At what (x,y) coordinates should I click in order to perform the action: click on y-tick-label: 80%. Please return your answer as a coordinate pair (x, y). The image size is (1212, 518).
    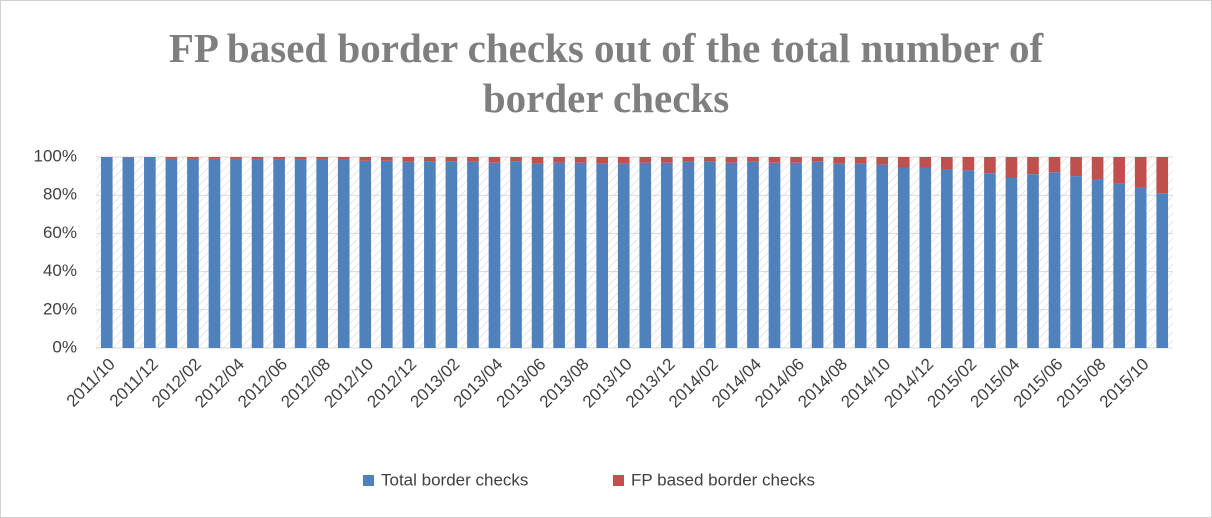
    Looking at the image, I should click on (60, 194).